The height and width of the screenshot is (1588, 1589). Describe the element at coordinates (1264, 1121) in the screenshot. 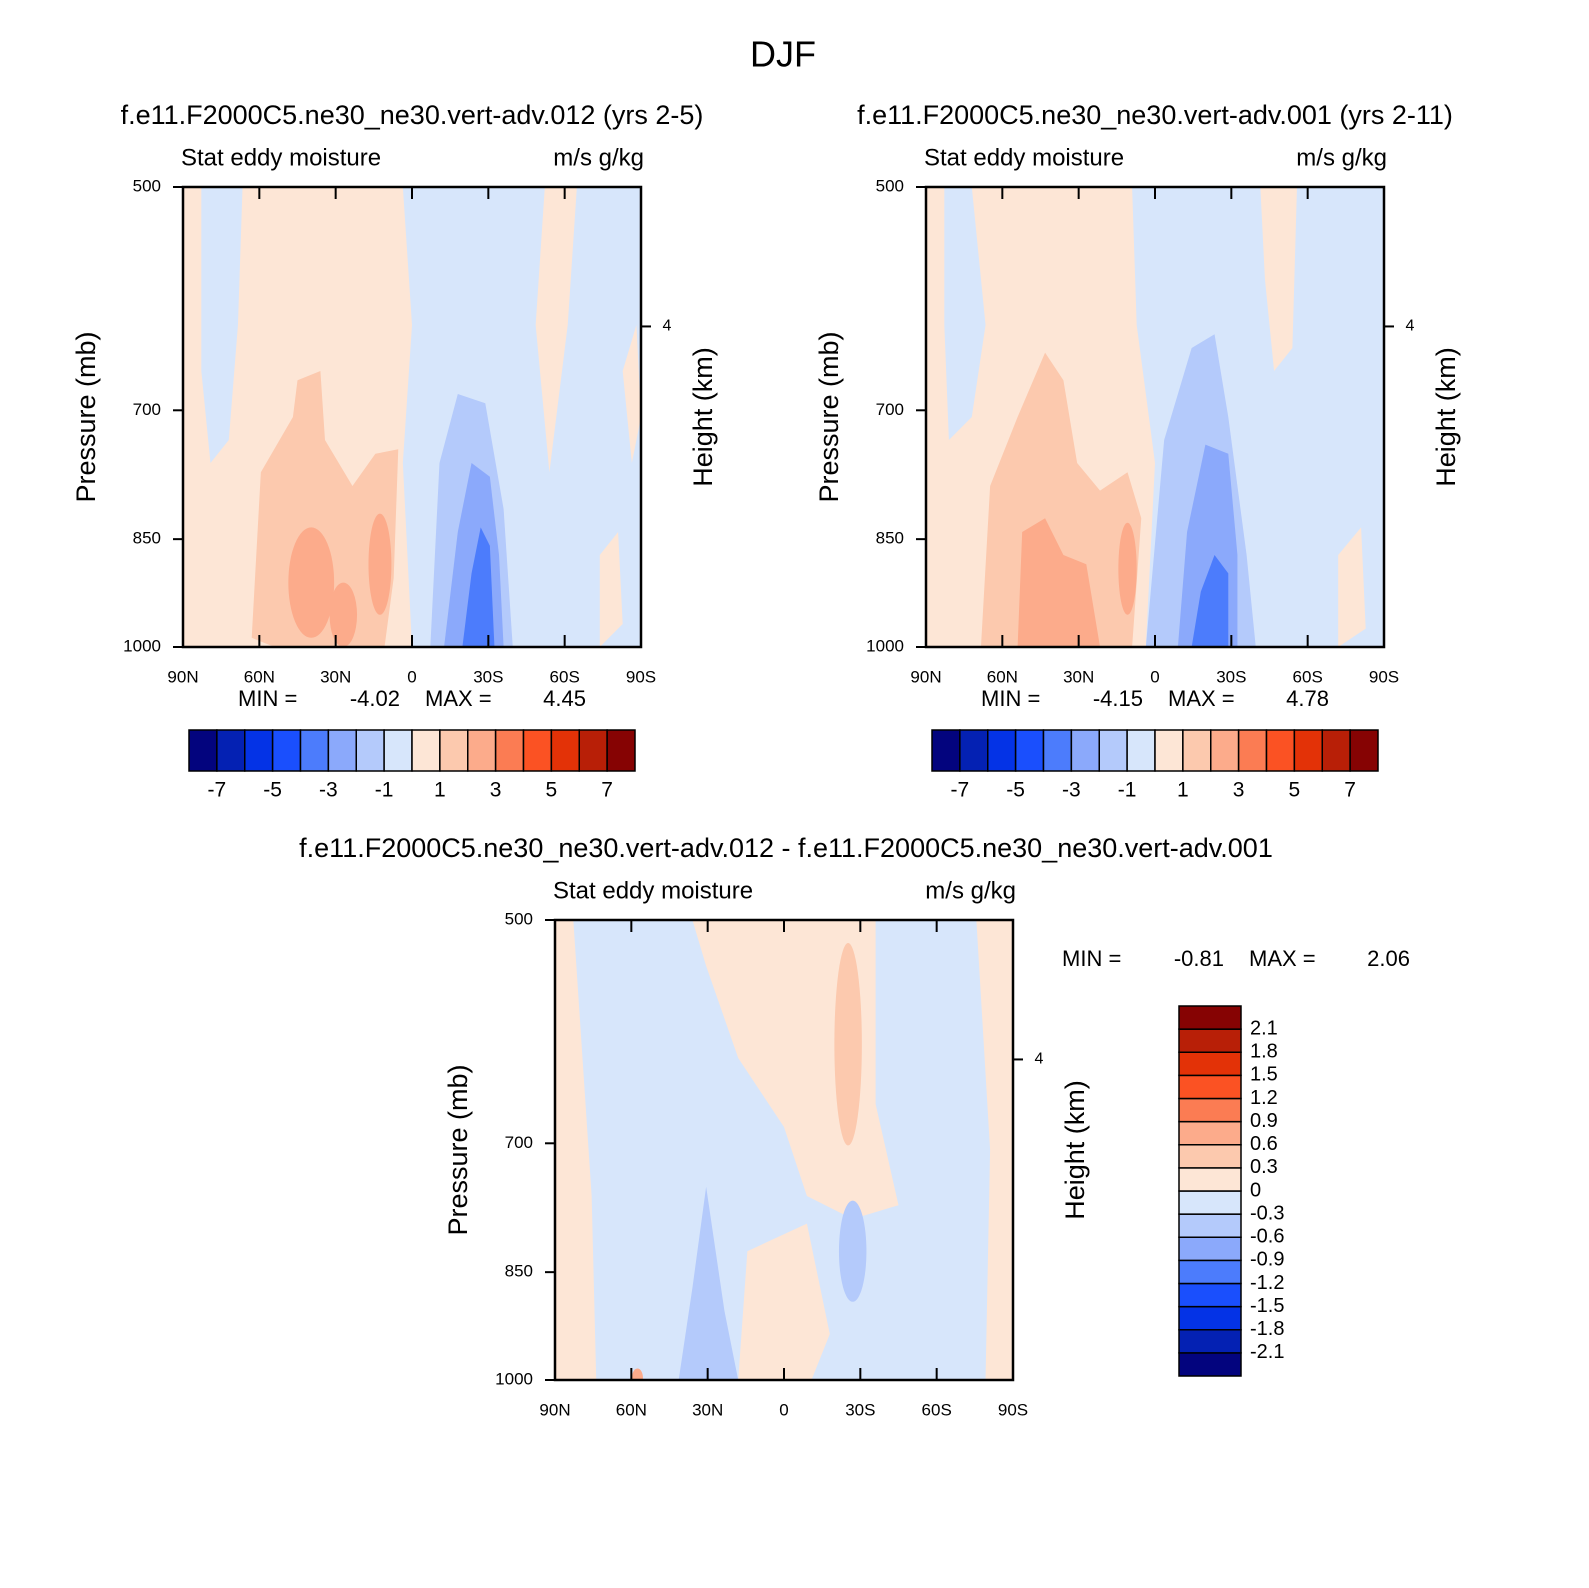

I see `colorbar-label: 0.9` at that location.